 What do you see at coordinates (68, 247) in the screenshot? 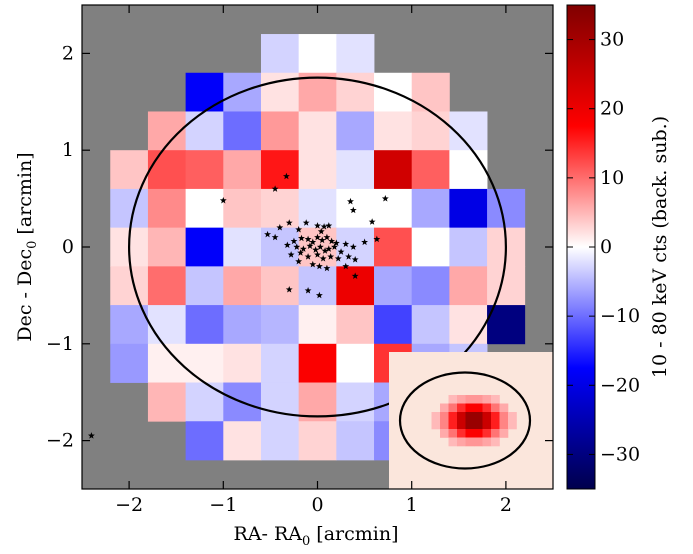
I see `y-tick-label: 0` at bounding box center [68, 247].